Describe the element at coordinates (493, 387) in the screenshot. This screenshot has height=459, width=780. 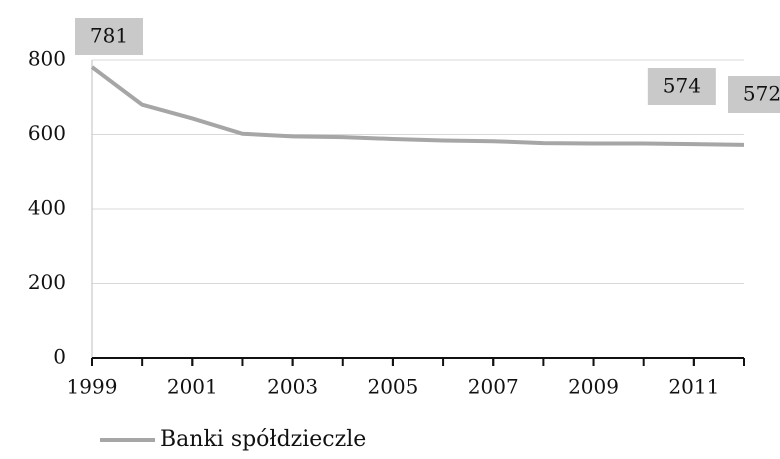
I see `x-tick-label: 2007` at that location.